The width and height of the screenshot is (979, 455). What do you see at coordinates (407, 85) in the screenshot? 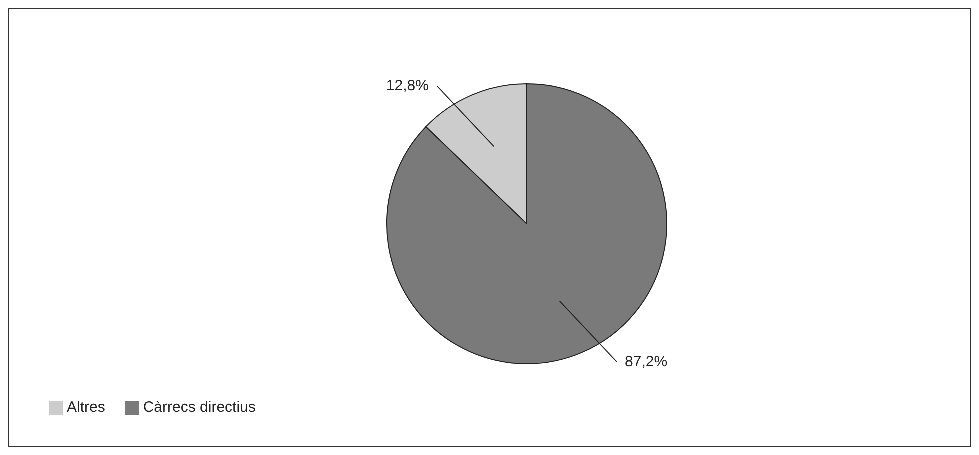
I see `data-label: 12,8%` at bounding box center [407, 85].